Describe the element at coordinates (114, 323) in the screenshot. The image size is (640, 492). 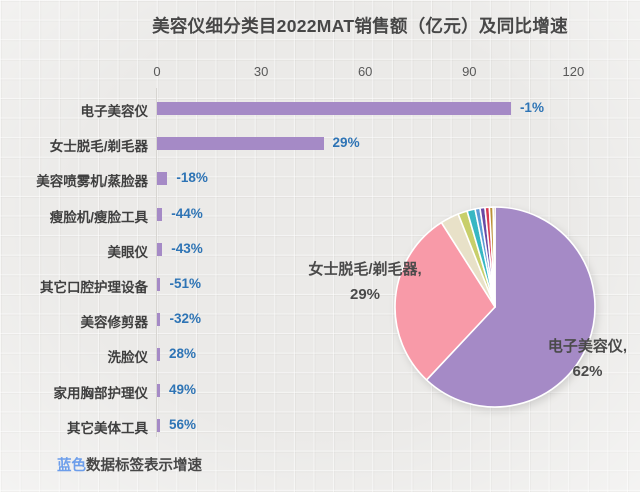
I see `category-label: 美容修剪器` at that location.